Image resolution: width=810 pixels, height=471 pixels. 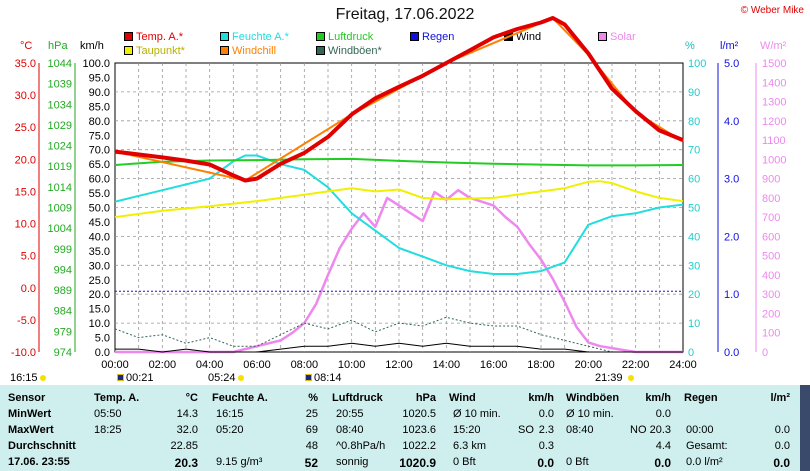 What do you see at coordinates (43, 378) in the screenshot?
I see `sun-icon` at bounding box center [43, 378].